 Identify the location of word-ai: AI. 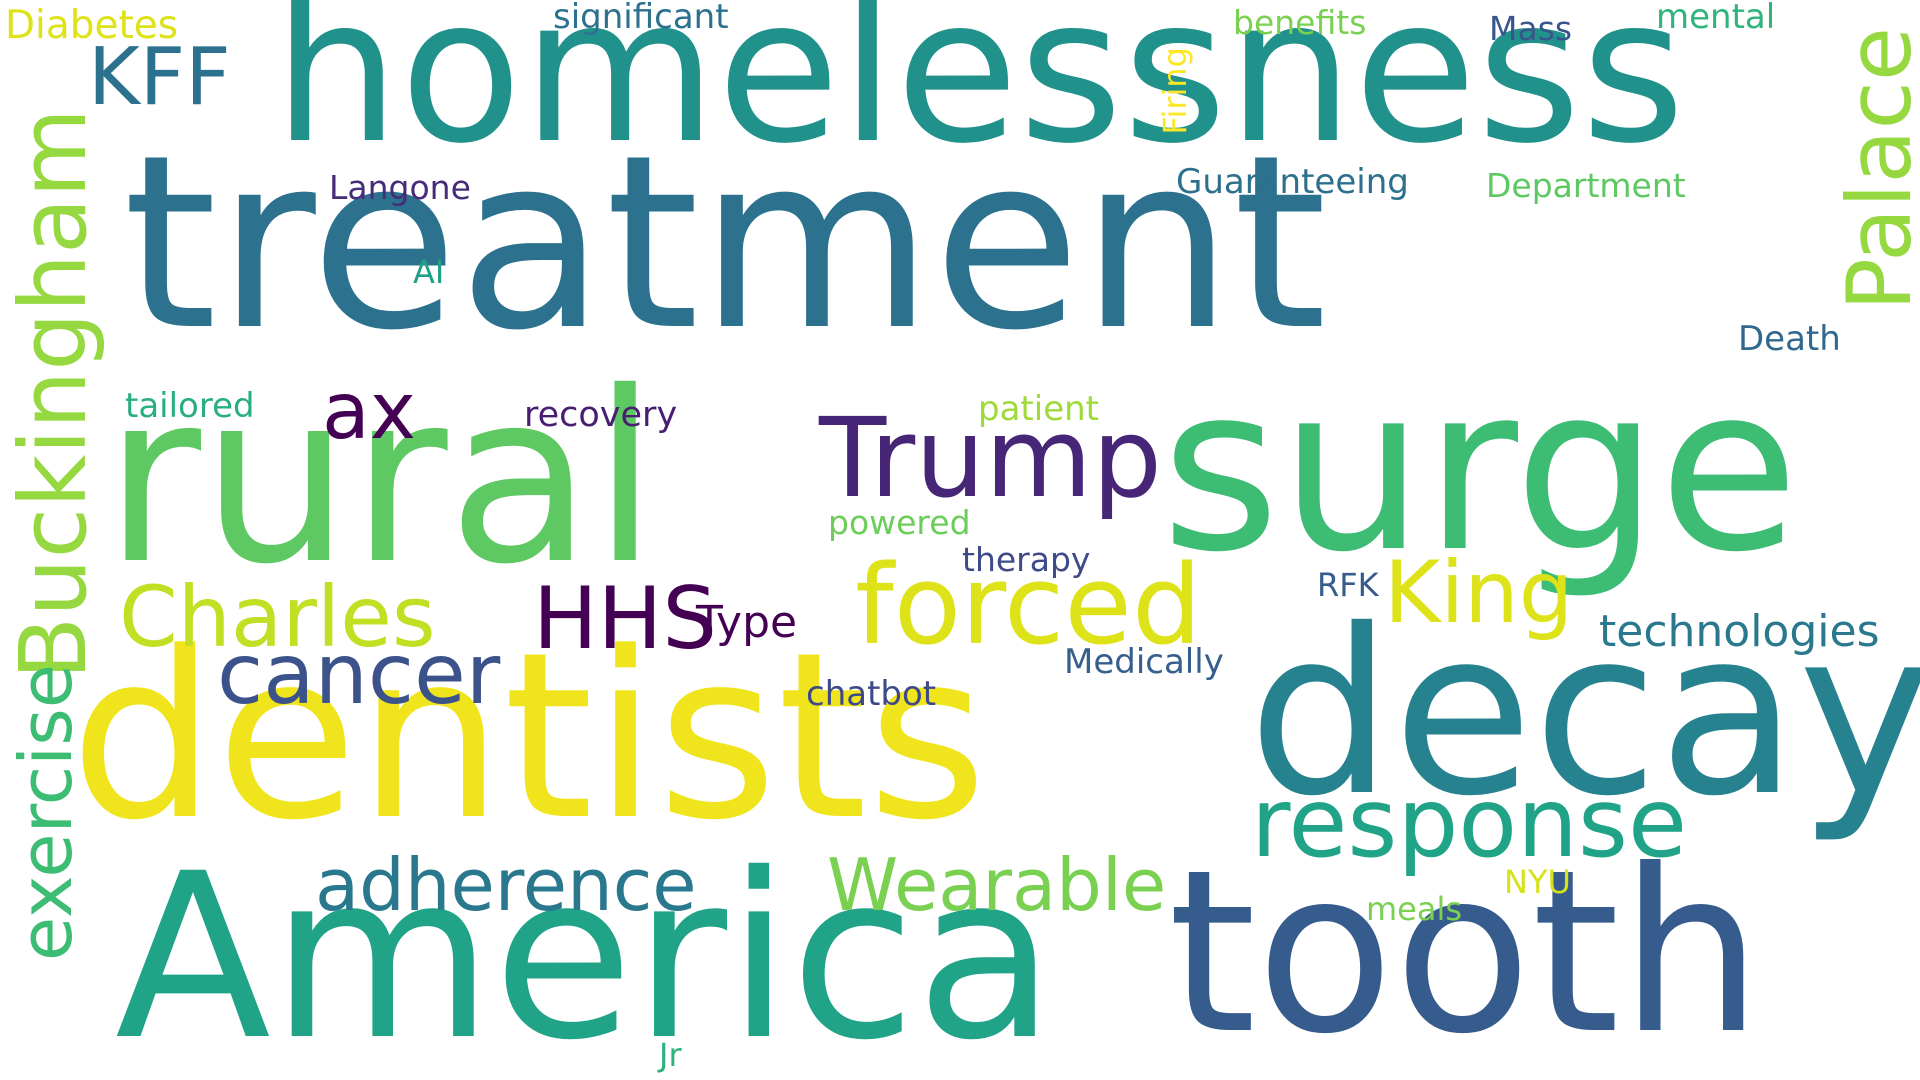
(429, 272).